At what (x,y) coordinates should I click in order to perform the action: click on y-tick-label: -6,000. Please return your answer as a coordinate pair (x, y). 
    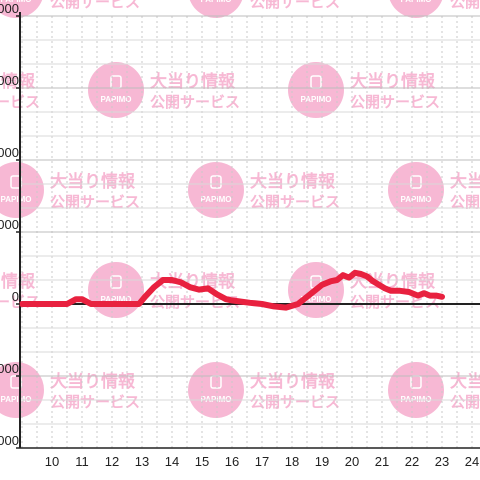
    Looking at the image, I should click on (9, 440).